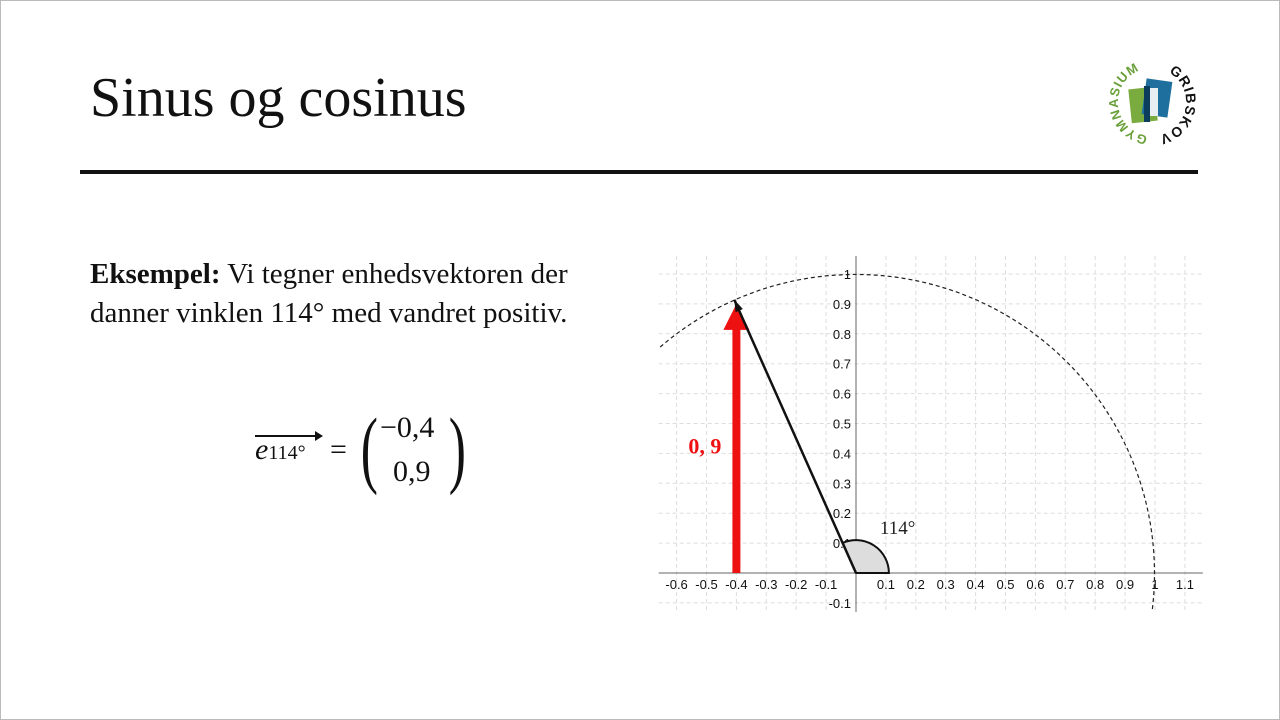 The image size is (1280, 720). Describe the element at coordinates (842, 334) in the screenshot. I see `y-tick-label: 0.8` at that location.